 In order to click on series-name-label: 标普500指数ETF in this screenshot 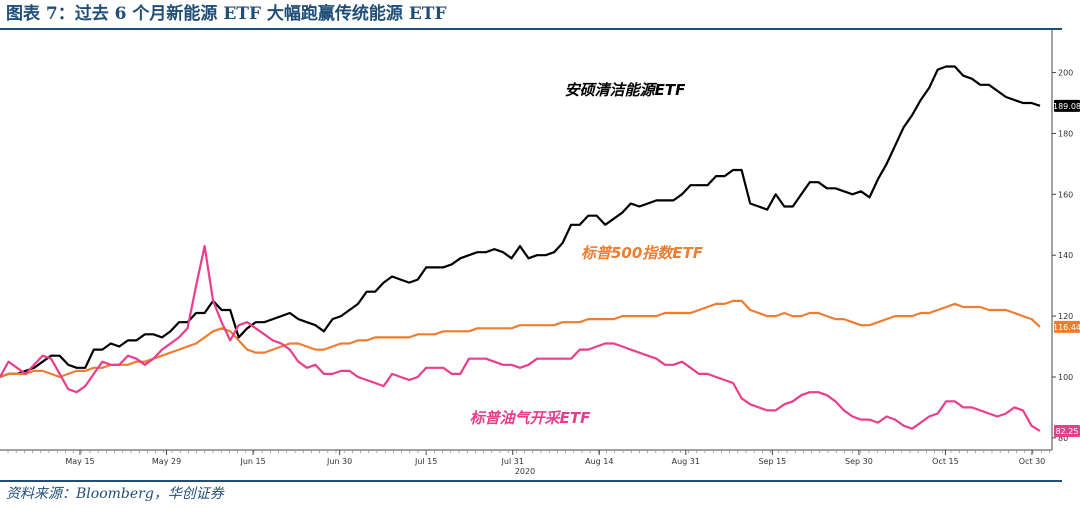, I will do `click(642, 253)`.